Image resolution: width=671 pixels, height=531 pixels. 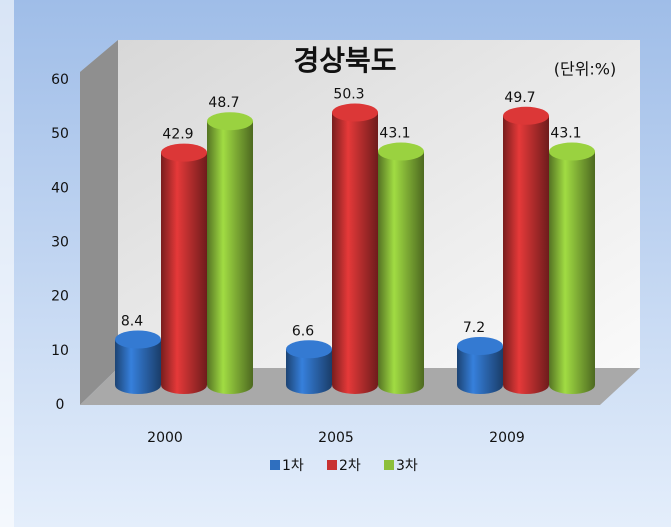 I want to click on y-tick-label: 50, so click(x=60, y=134).